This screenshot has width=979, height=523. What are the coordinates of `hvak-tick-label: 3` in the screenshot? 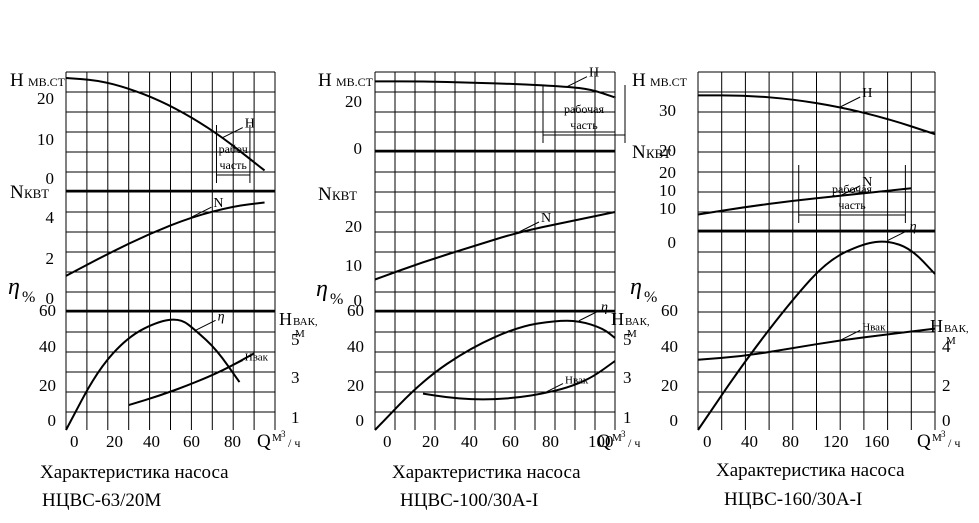 It's located at (295, 377).